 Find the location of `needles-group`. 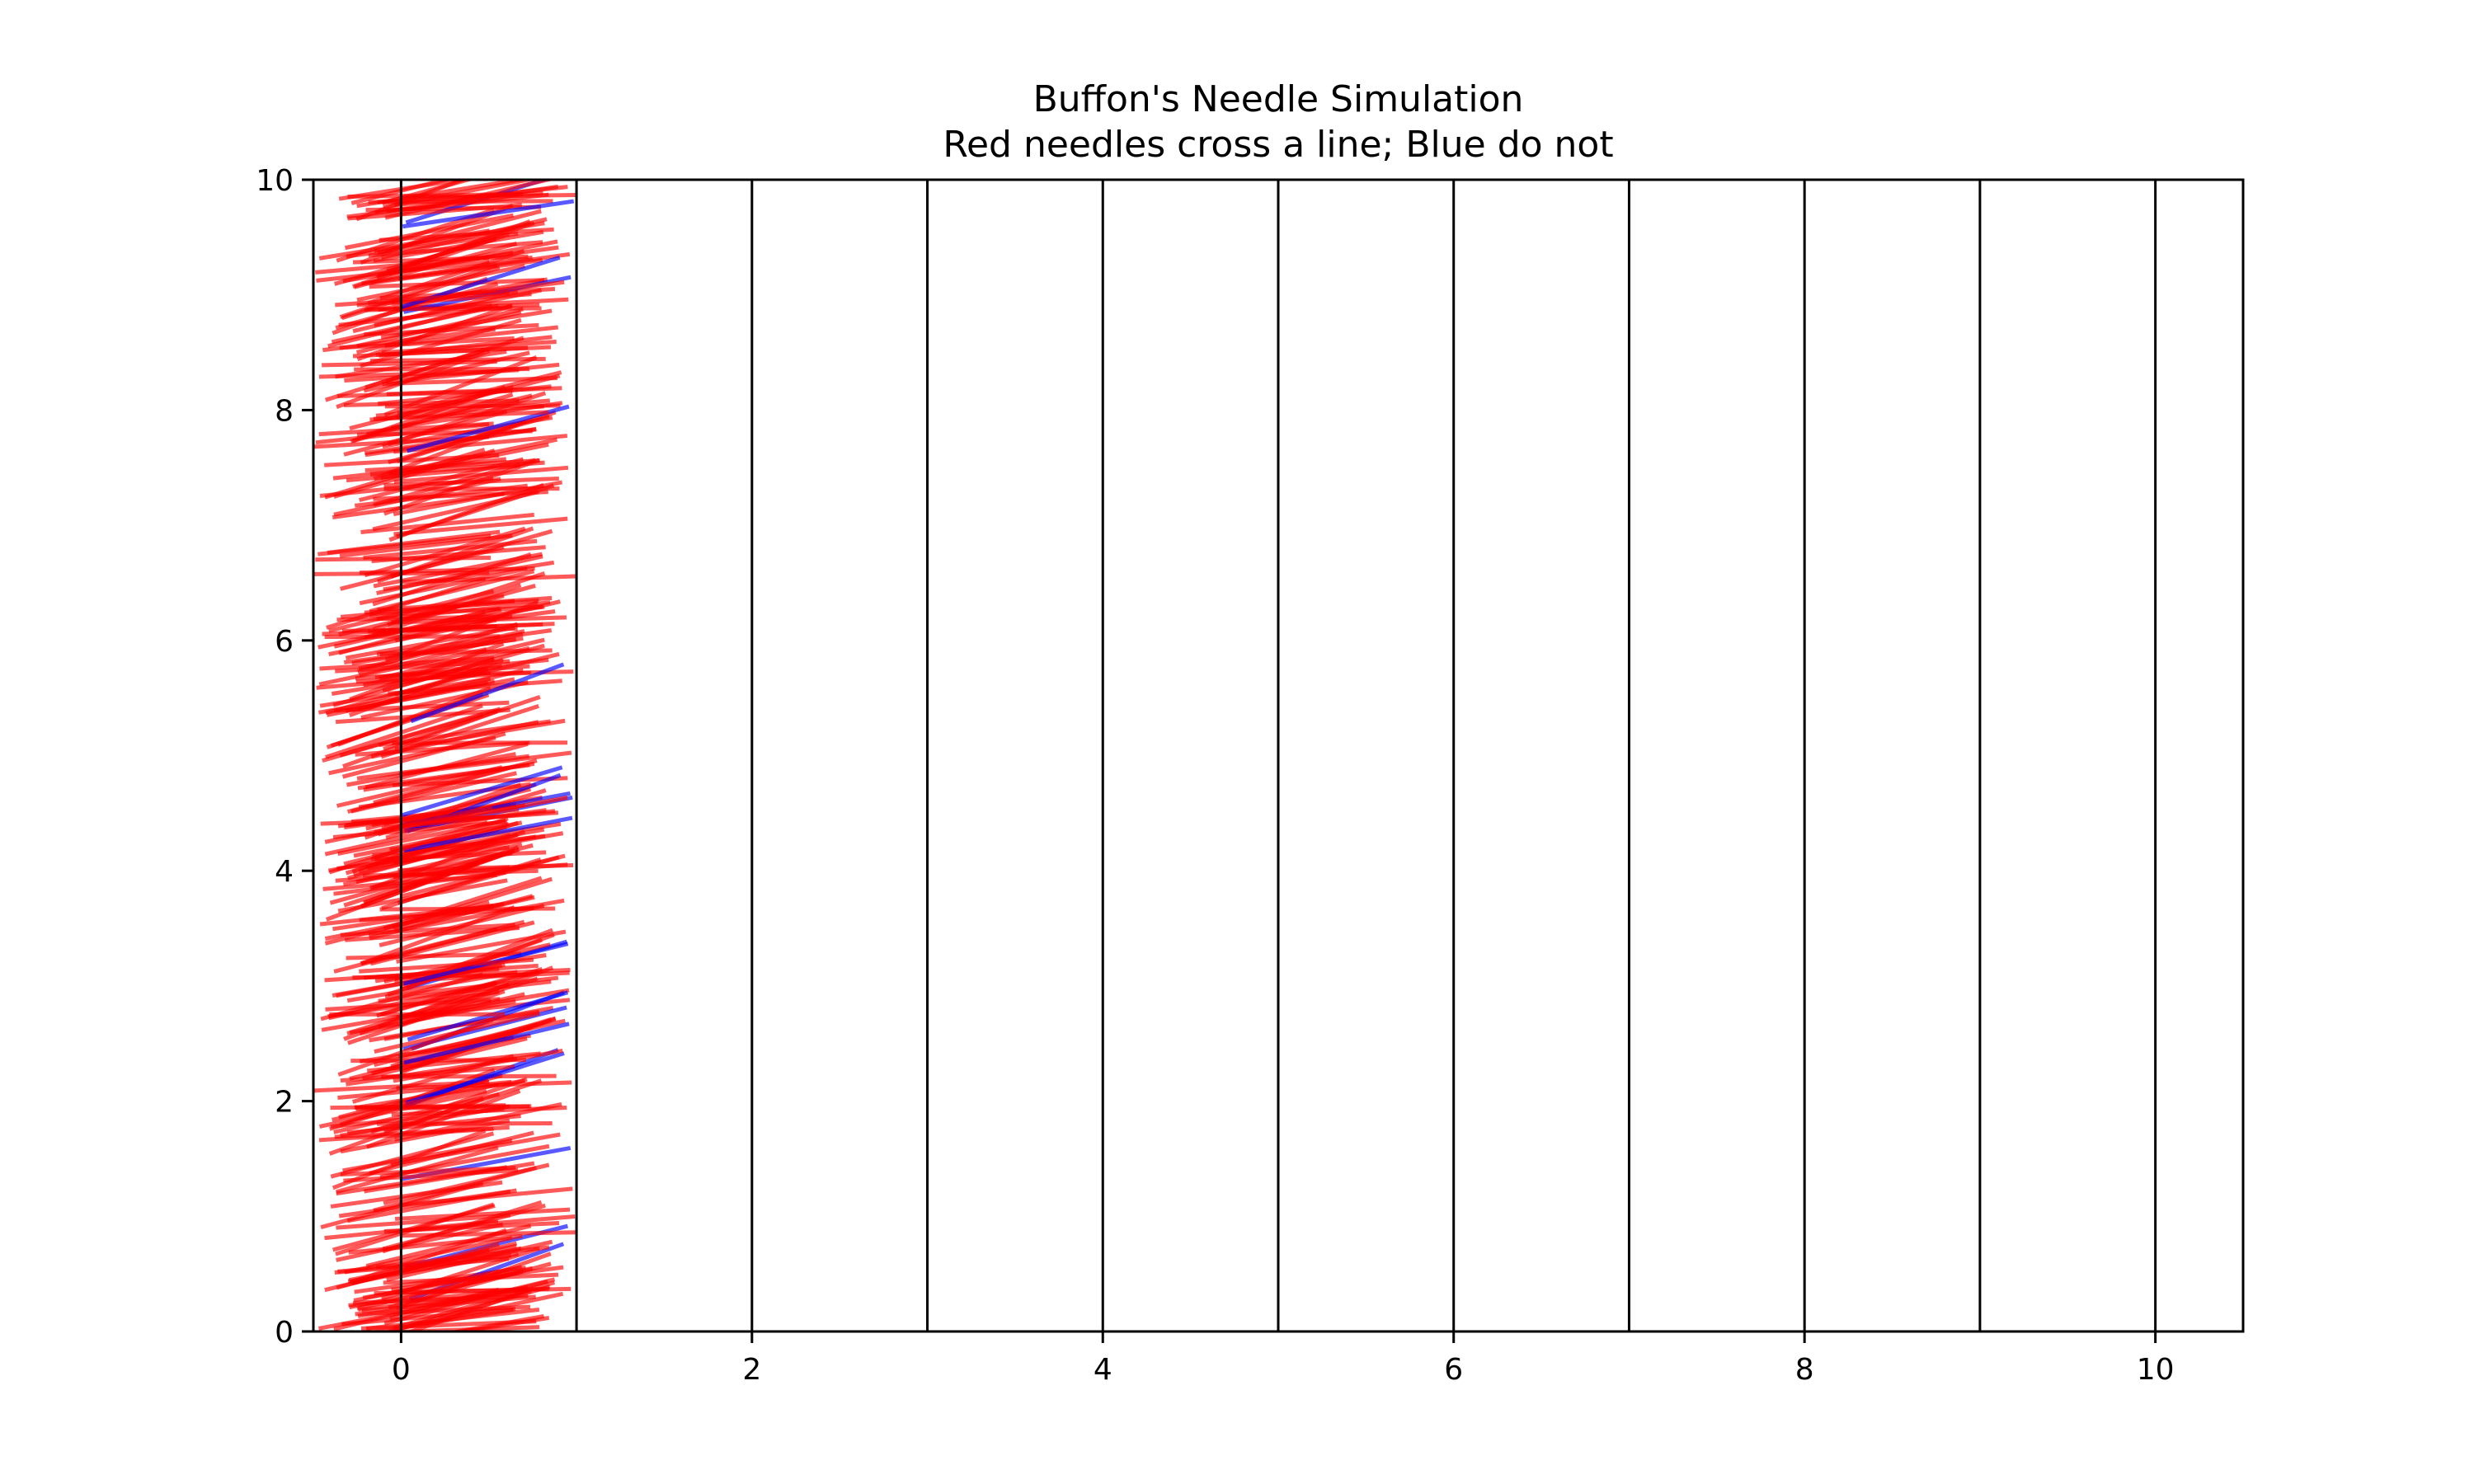

needles-group is located at coordinates (444, 755).